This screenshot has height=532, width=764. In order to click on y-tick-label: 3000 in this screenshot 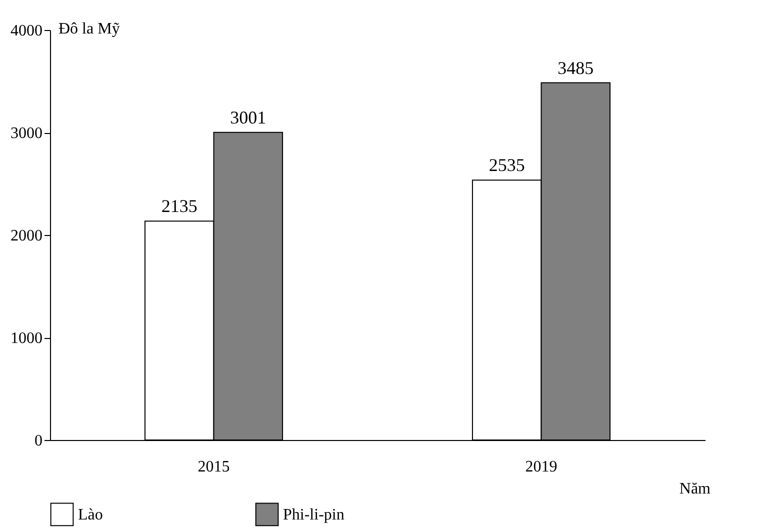, I will do `click(26, 133)`.